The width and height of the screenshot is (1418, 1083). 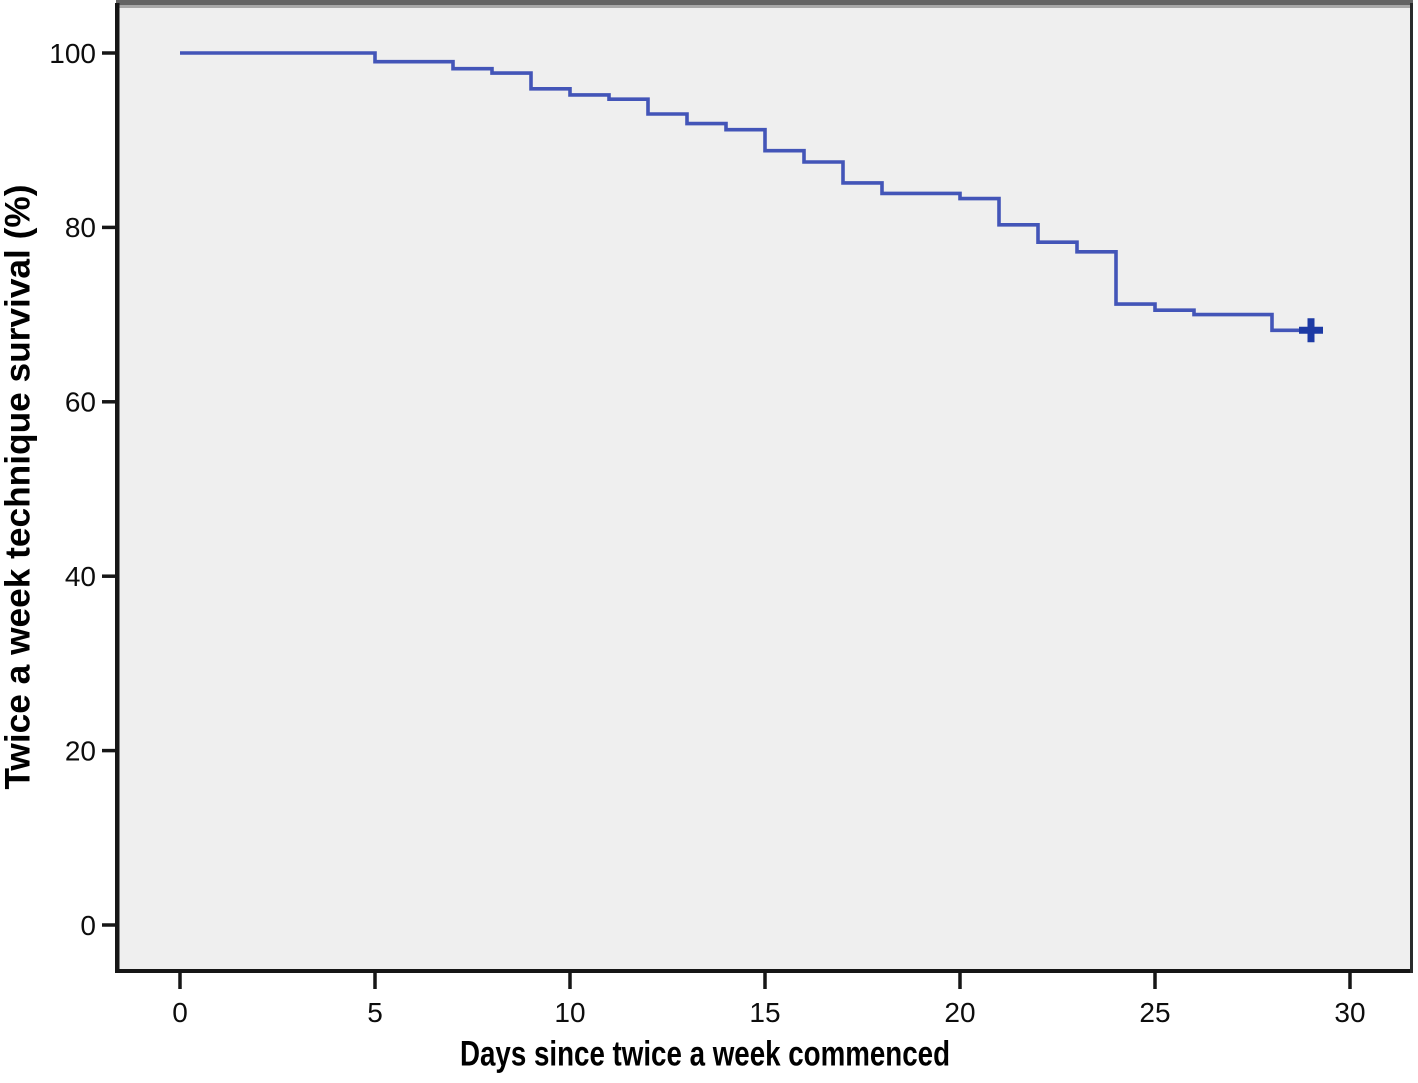 I want to click on x-tick-label: 0, so click(x=180, y=1012).